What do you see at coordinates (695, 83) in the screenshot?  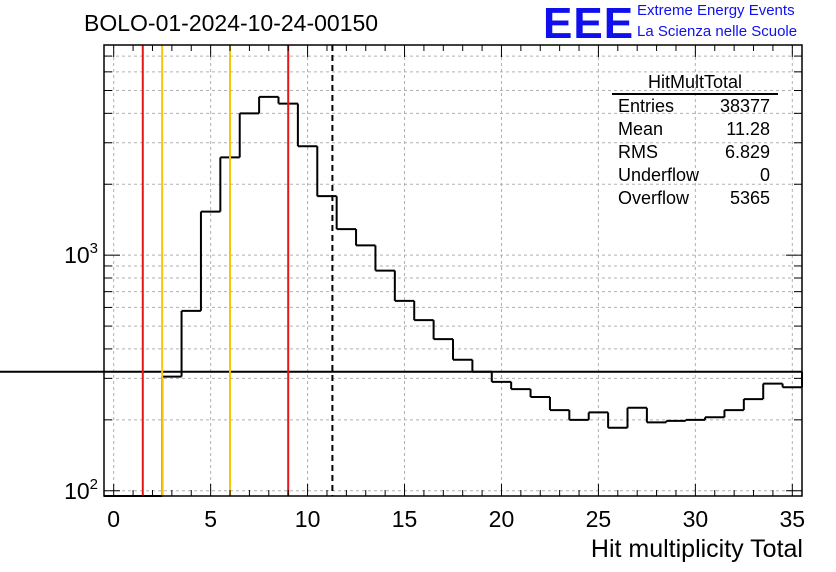 I see `stats-title: HitMultTotal` at bounding box center [695, 83].